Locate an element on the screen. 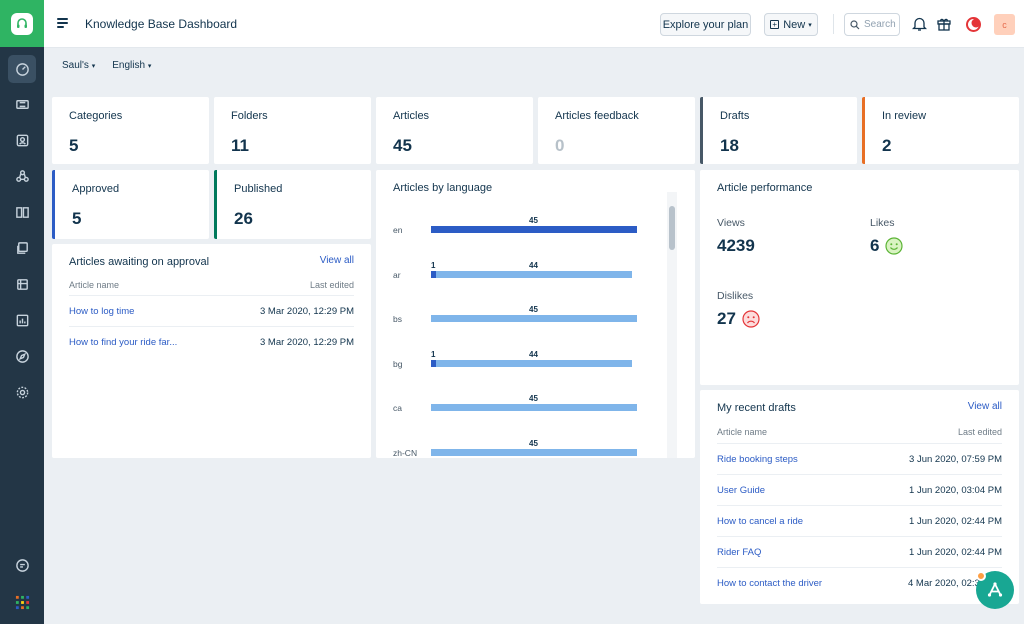 This screenshot has height=624, width=1024. nav-assets-icon is located at coordinates (22, 284).